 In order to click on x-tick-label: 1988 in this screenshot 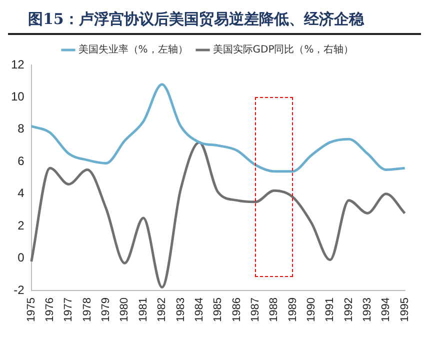, I will do `click(274, 310)`.